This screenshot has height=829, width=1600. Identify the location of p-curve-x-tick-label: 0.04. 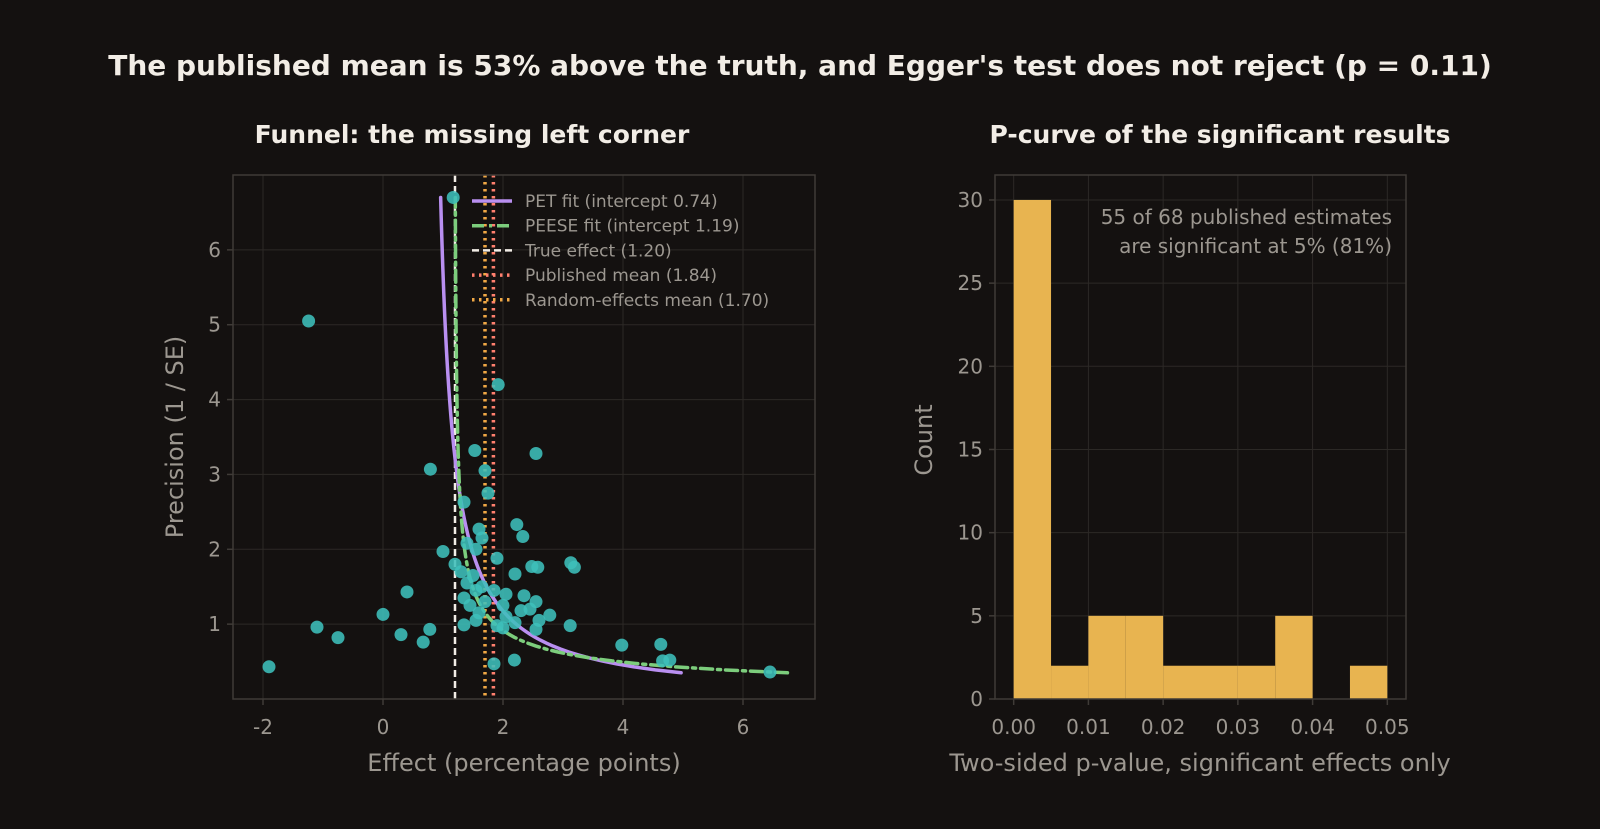
(1312, 727).